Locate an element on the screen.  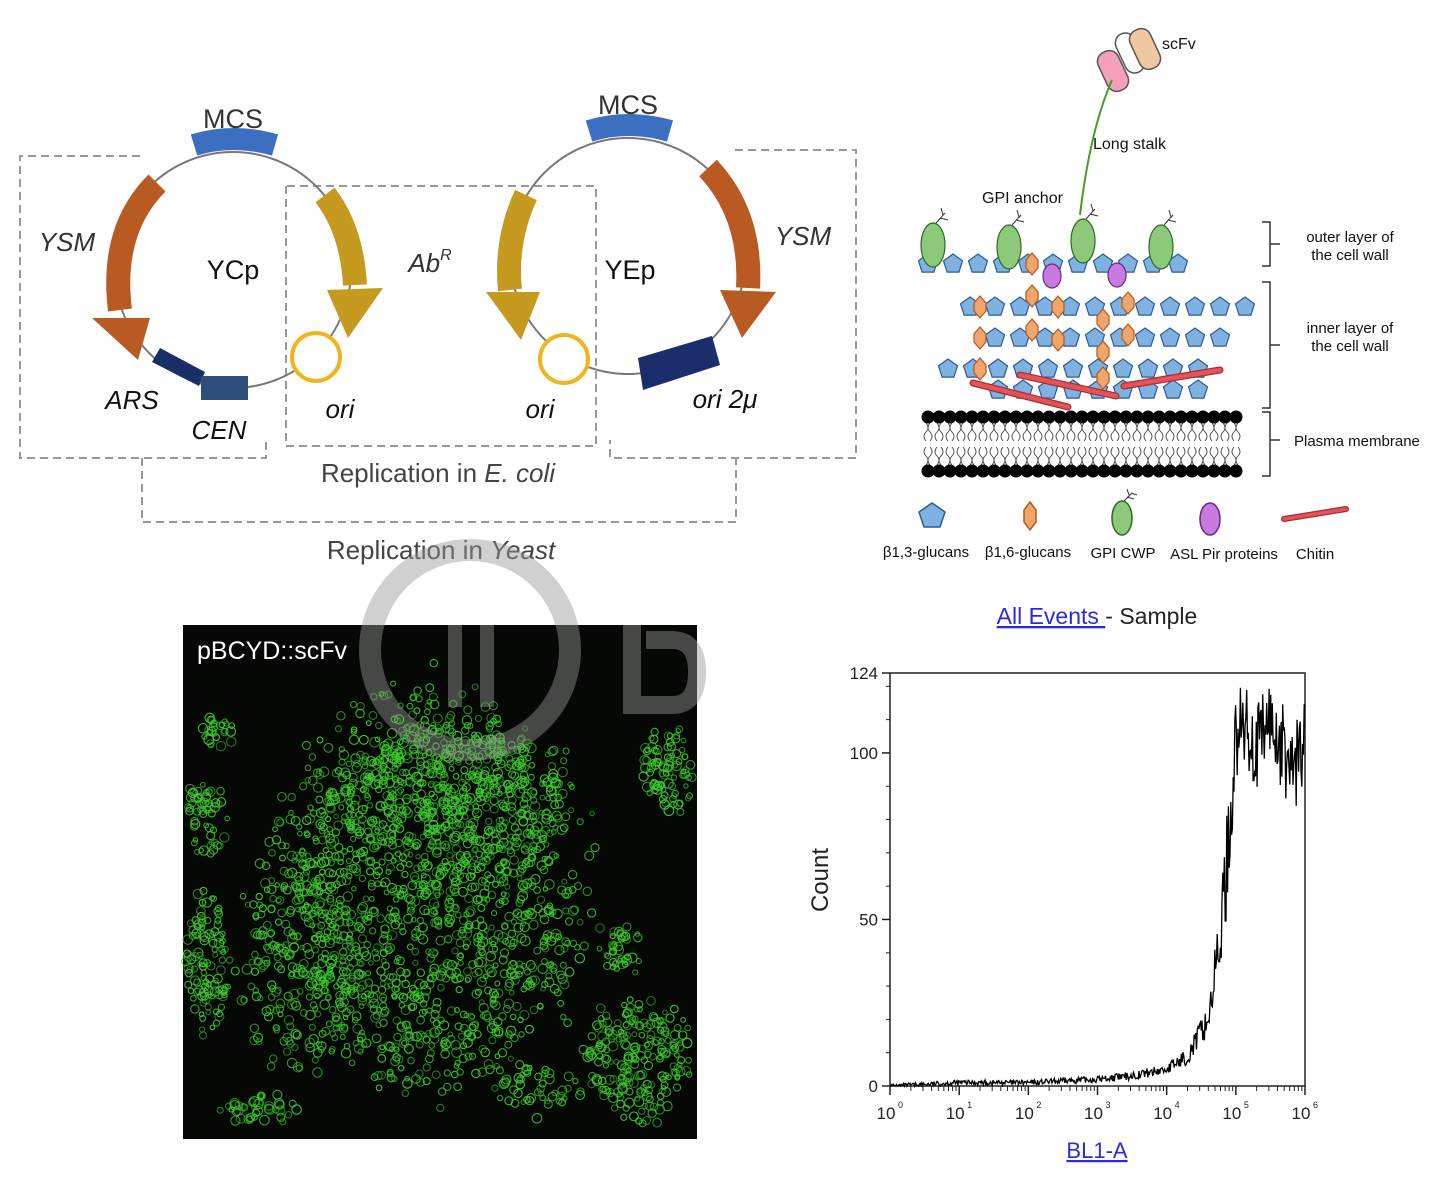
flow-xlabel: BL1-A is located at coordinates (1096, 1150).